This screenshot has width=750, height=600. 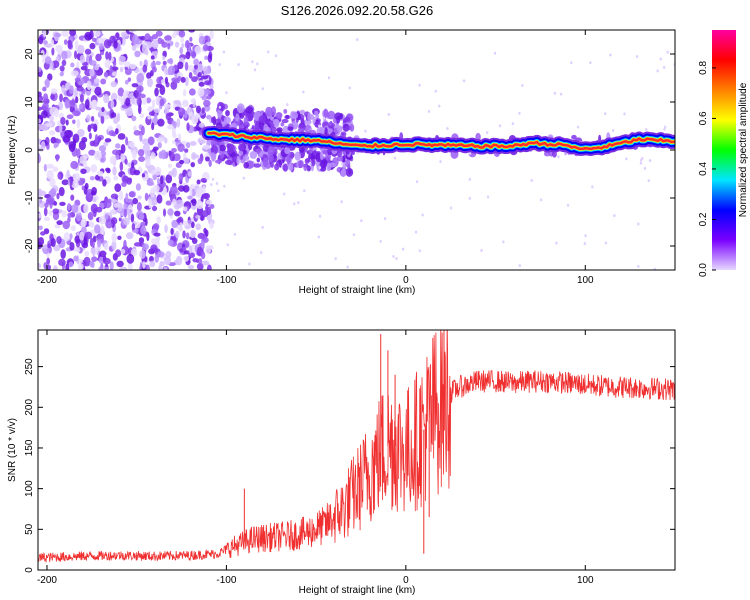 What do you see at coordinates (29, 570) in the screenshot?
I see `snr-y-tick-label: 0` at bounding box center [29, 570].